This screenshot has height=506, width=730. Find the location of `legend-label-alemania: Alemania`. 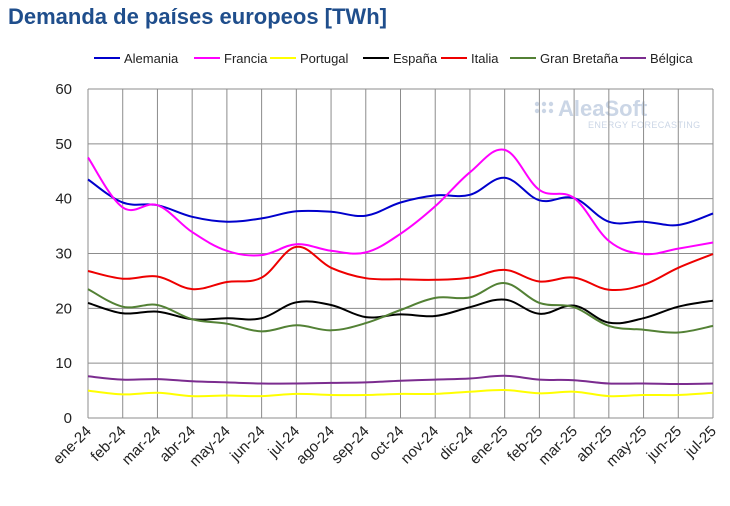

legend-label-alemania: Alemania is located at coordinates (151, 58).